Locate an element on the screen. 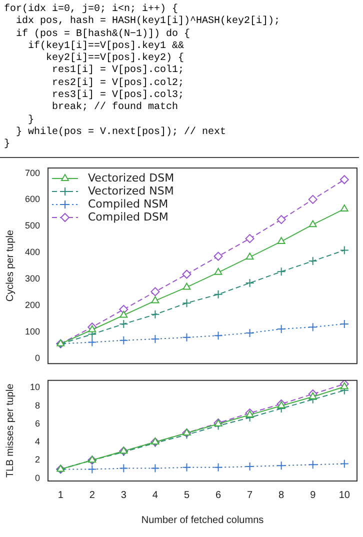  x-tick-label: 1 is located at coordinates (61, 494).